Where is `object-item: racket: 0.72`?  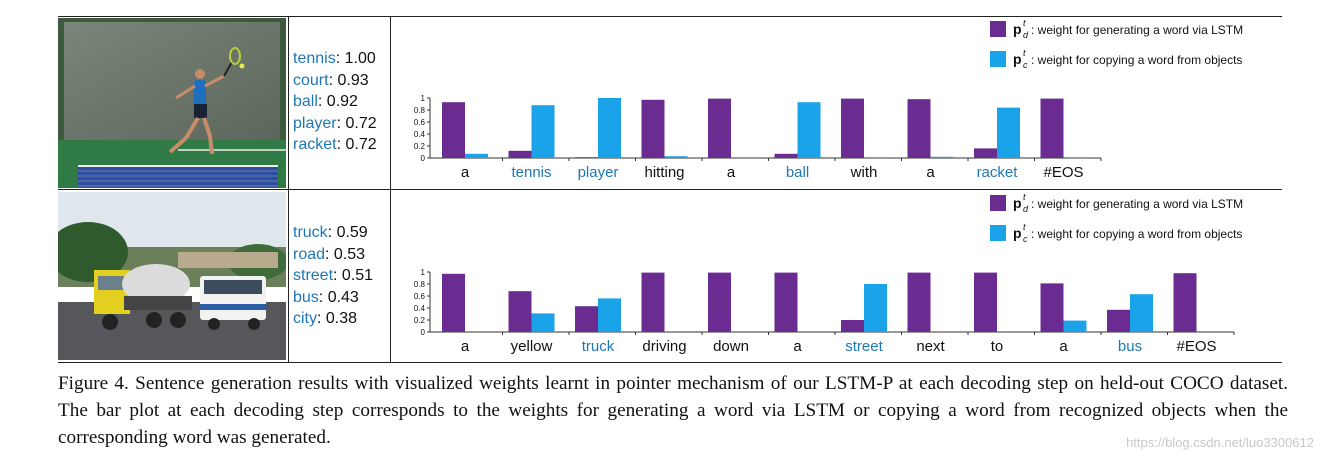
object-item: racket: 0.72 is located at coordinates (335, 144).